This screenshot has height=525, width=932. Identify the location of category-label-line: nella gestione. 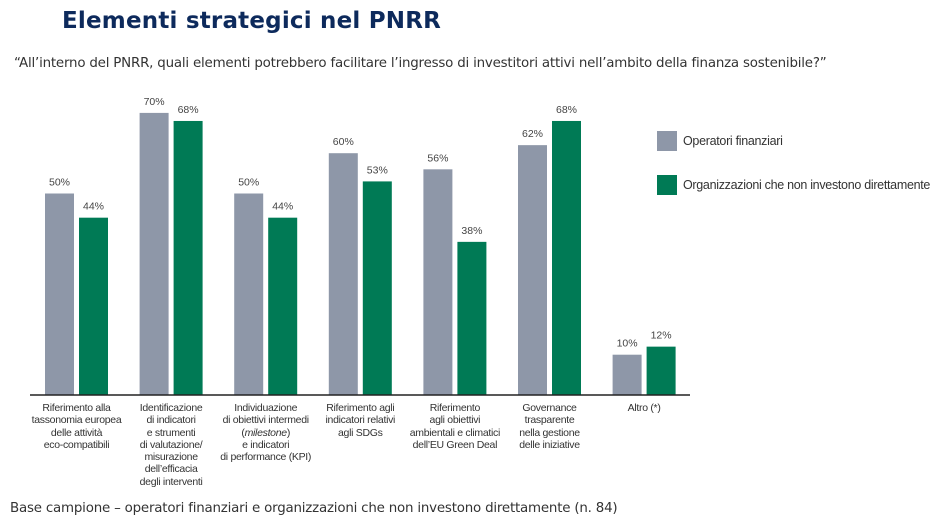
(549, 432).